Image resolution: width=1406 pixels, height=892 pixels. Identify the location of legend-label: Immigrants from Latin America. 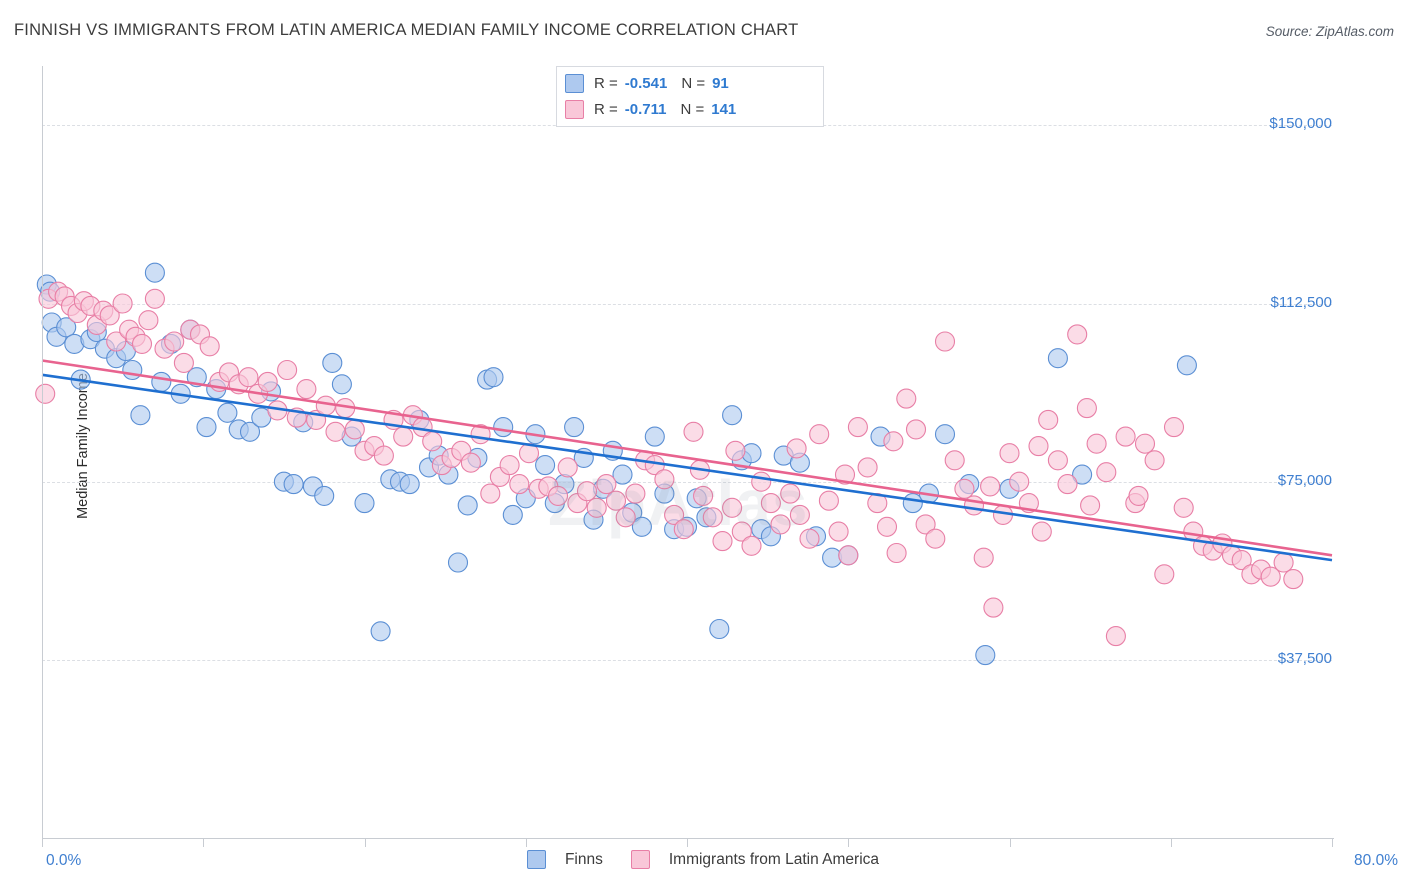
(774, 859).